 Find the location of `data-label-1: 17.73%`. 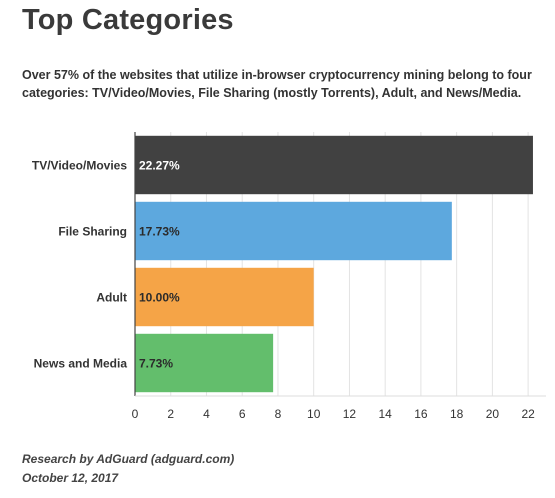

data-label-1: 17.73% is located at coordinates (159, 232).